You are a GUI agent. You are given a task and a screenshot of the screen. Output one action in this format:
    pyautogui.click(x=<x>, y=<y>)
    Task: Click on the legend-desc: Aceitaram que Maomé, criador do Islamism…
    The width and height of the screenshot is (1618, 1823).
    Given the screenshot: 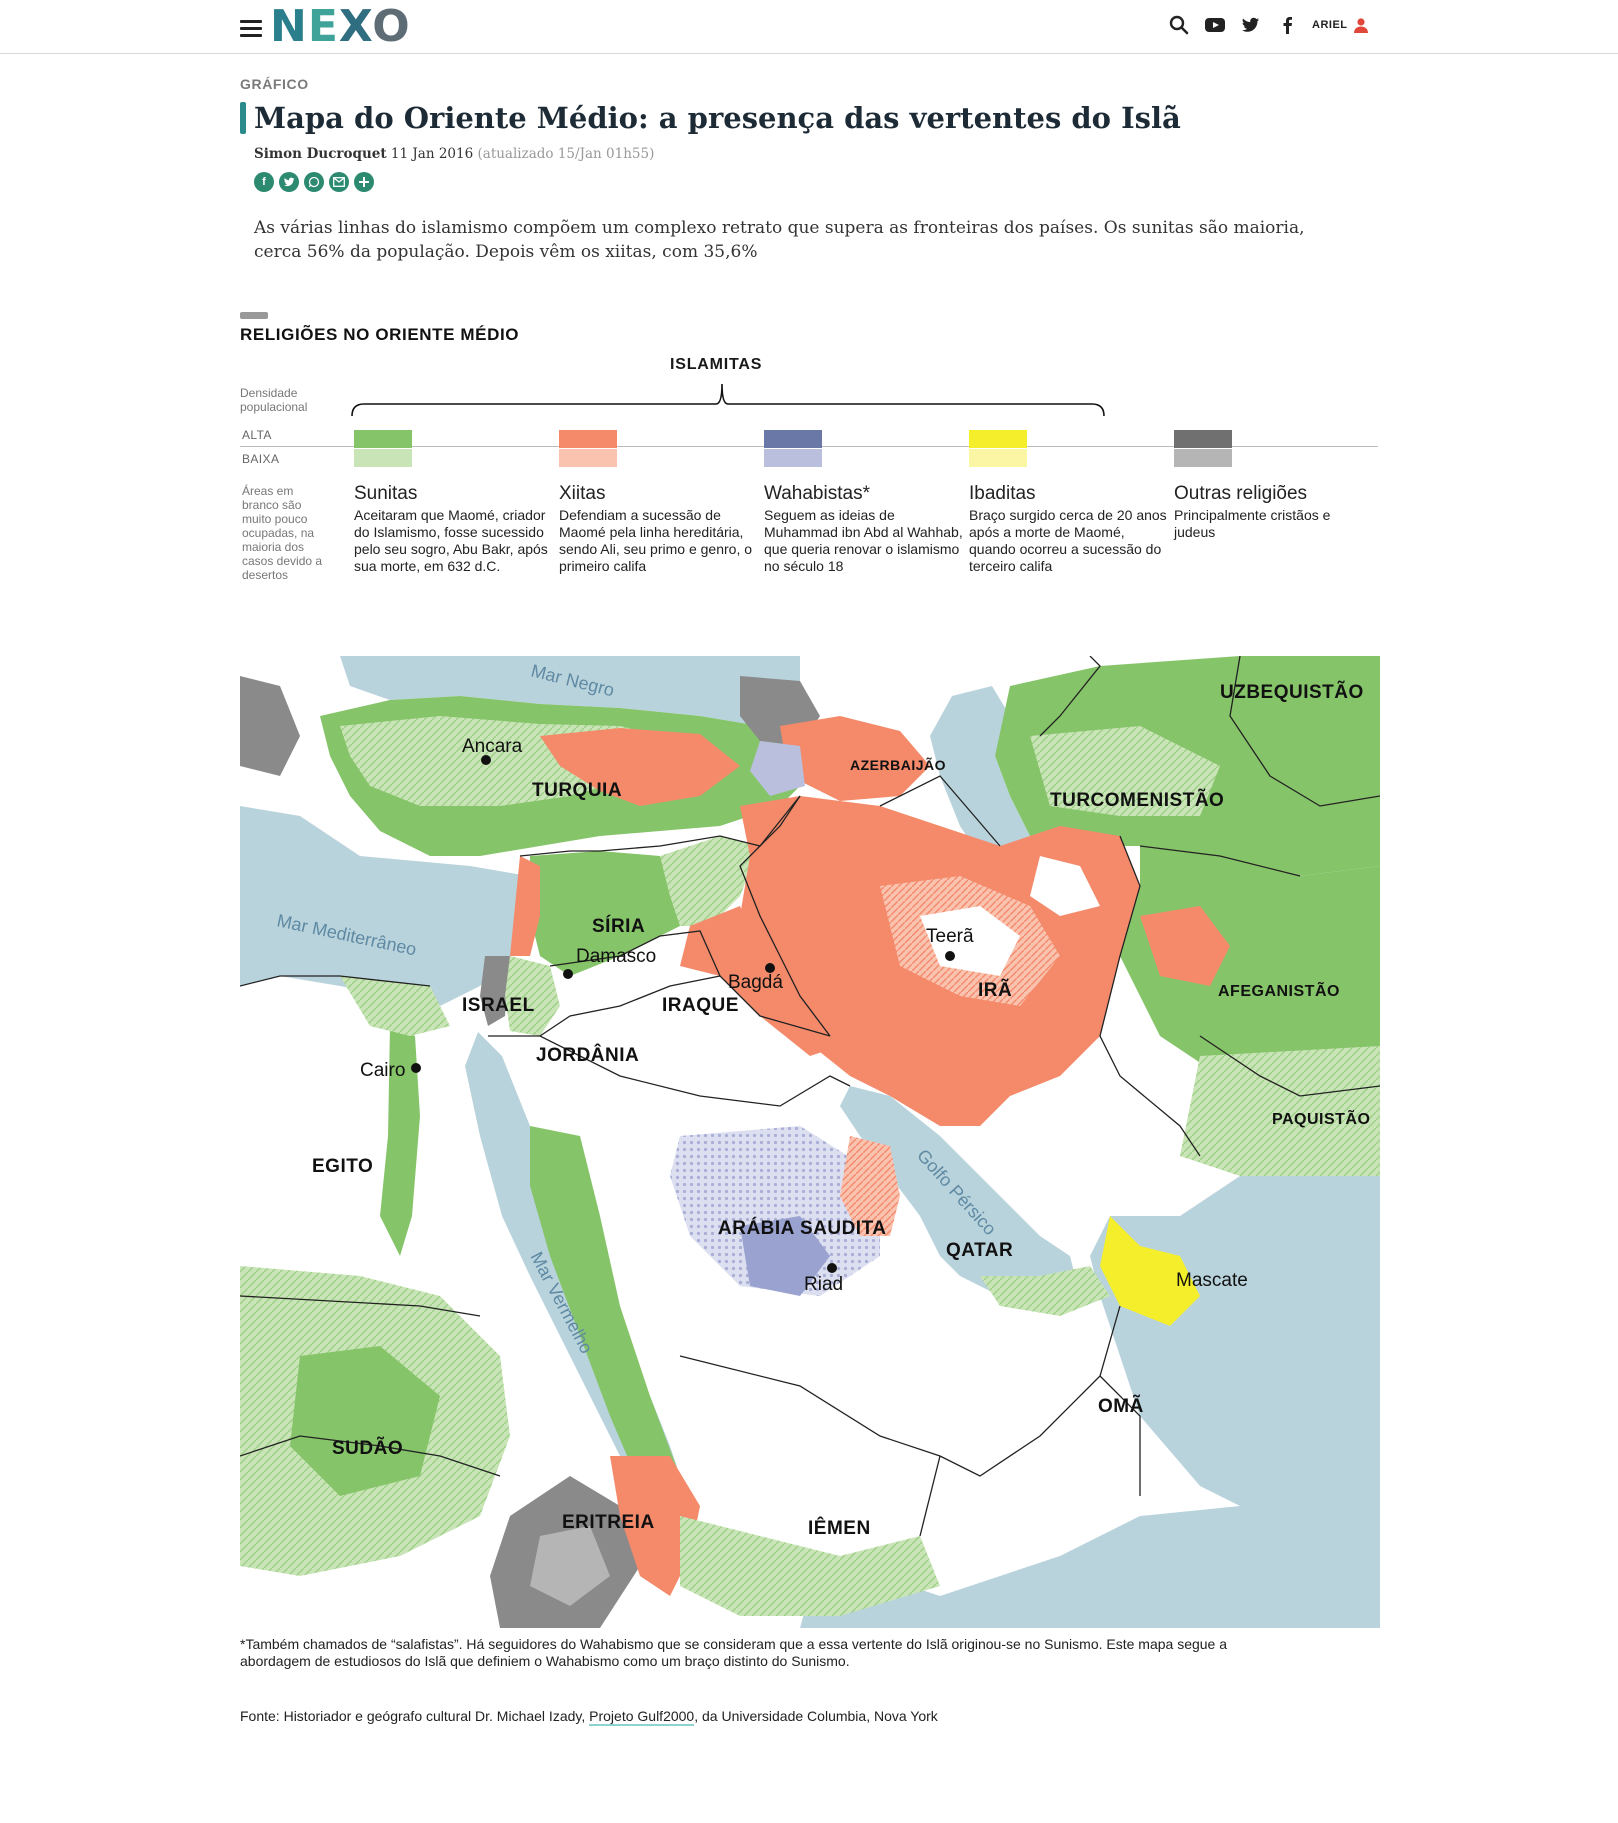 What is the action you would take?
    pyautogui.click(x=451, y=540)
    